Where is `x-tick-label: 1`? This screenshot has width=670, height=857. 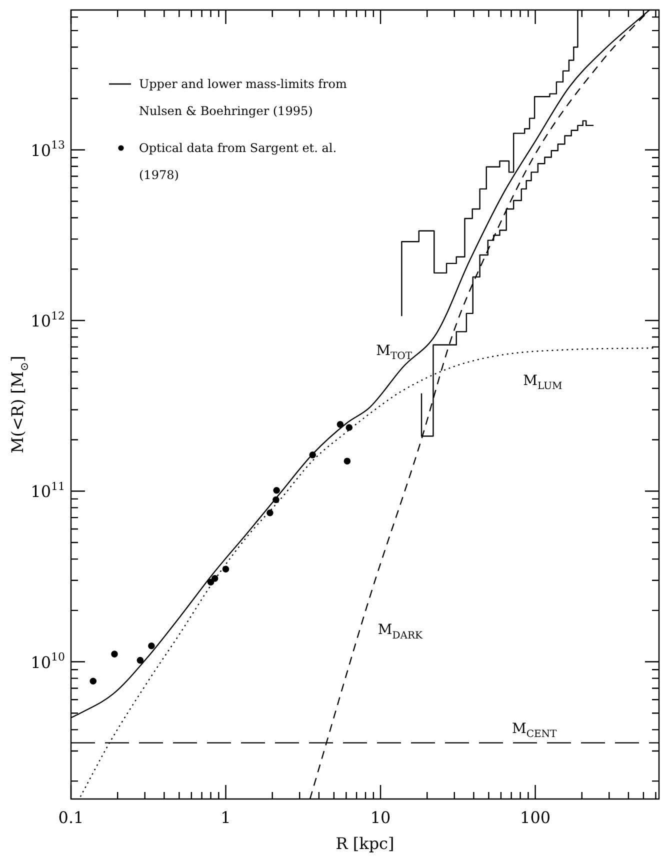
x-tick-label: 1 is located at coordinates (225, 817).